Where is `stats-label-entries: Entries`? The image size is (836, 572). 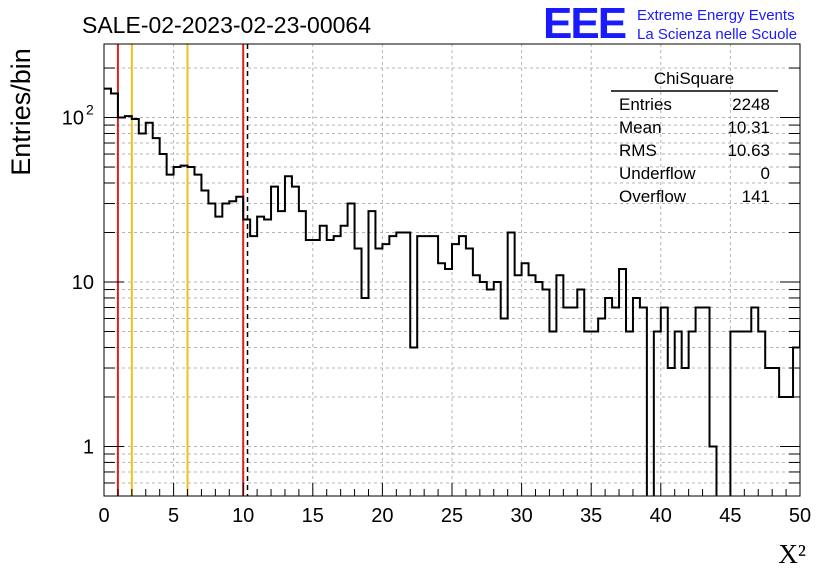 stats-label-entries: Entries is located at coordinates (645, 104).